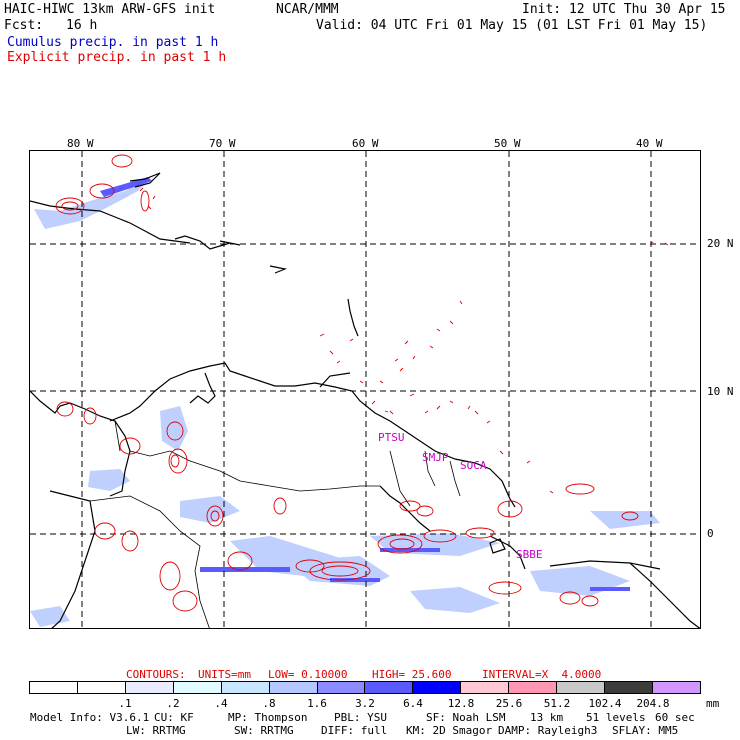  I want to click on model-info: Model Info: V3.6.1, so click(90, 717).